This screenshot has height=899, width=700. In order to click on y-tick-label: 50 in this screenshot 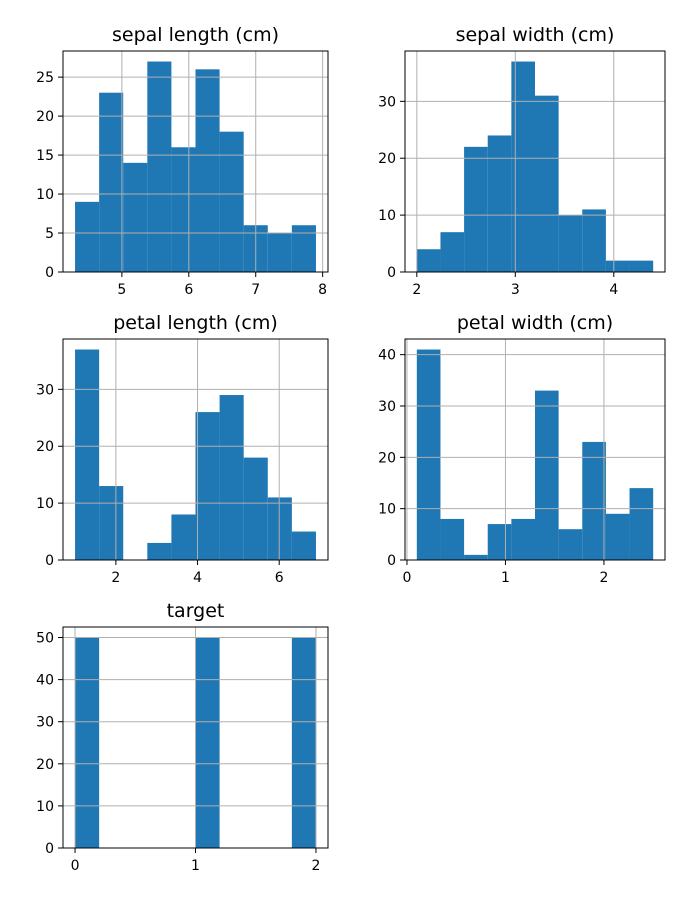, I will do `click(45, 639)`.